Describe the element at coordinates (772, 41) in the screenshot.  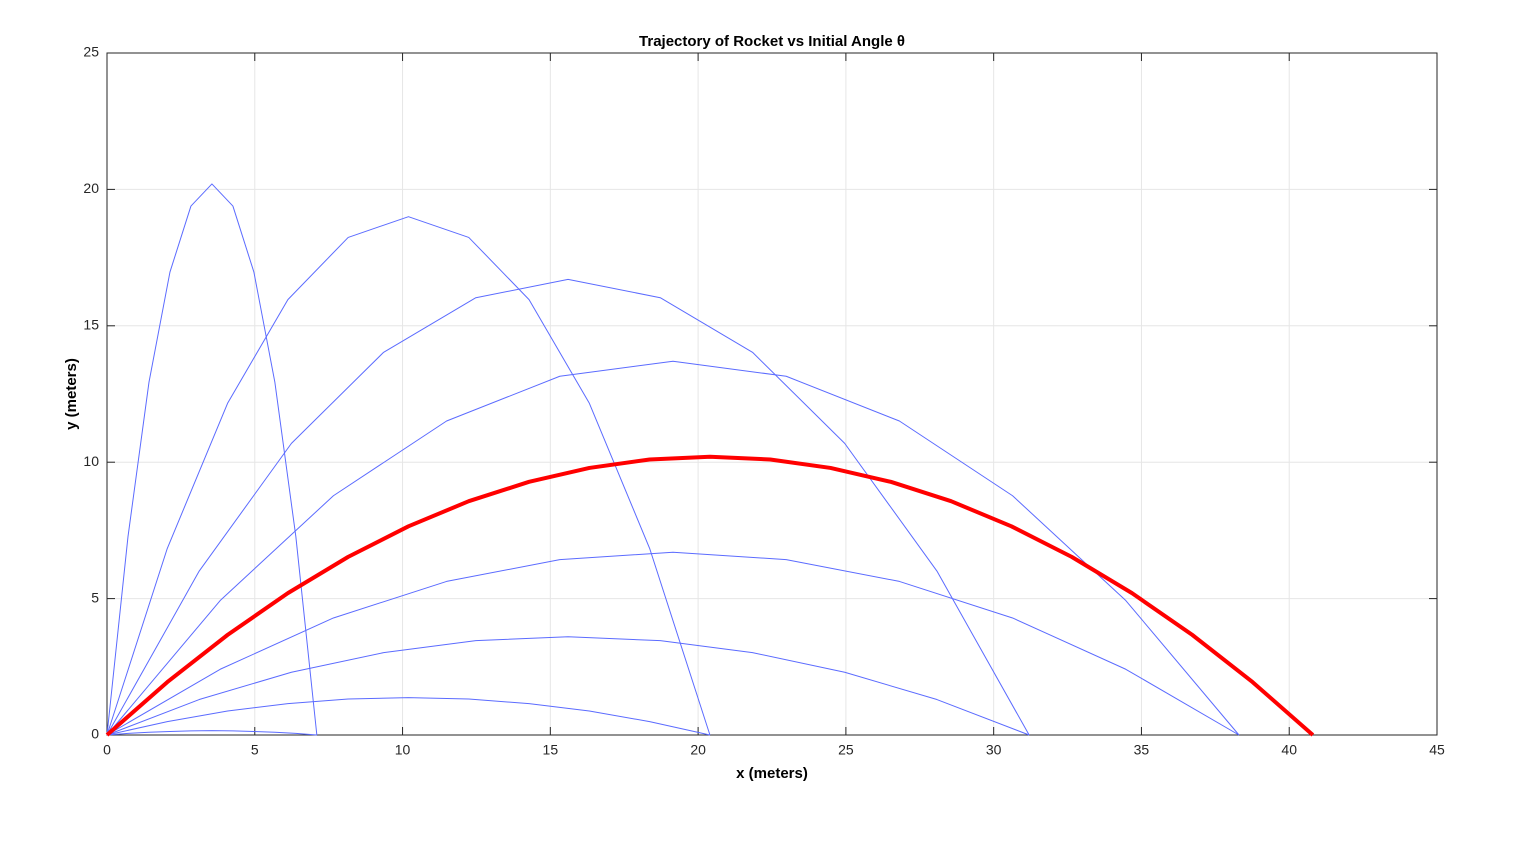
I see `chart-title: Trajectory of Rocket vs Initial Angle θ` at that location.